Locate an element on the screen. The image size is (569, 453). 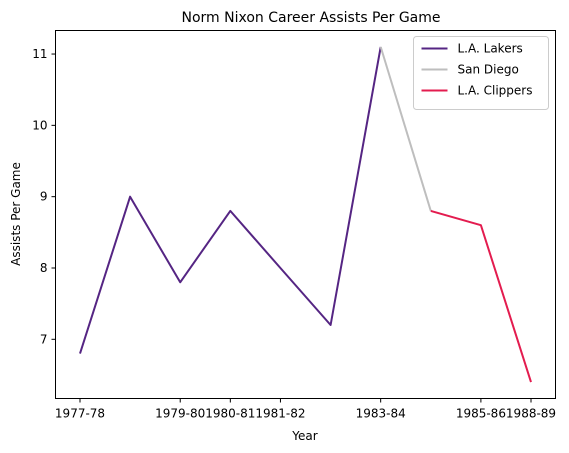
y-axis: 7 8 9 10 11 is located at coordinates (44, 196).